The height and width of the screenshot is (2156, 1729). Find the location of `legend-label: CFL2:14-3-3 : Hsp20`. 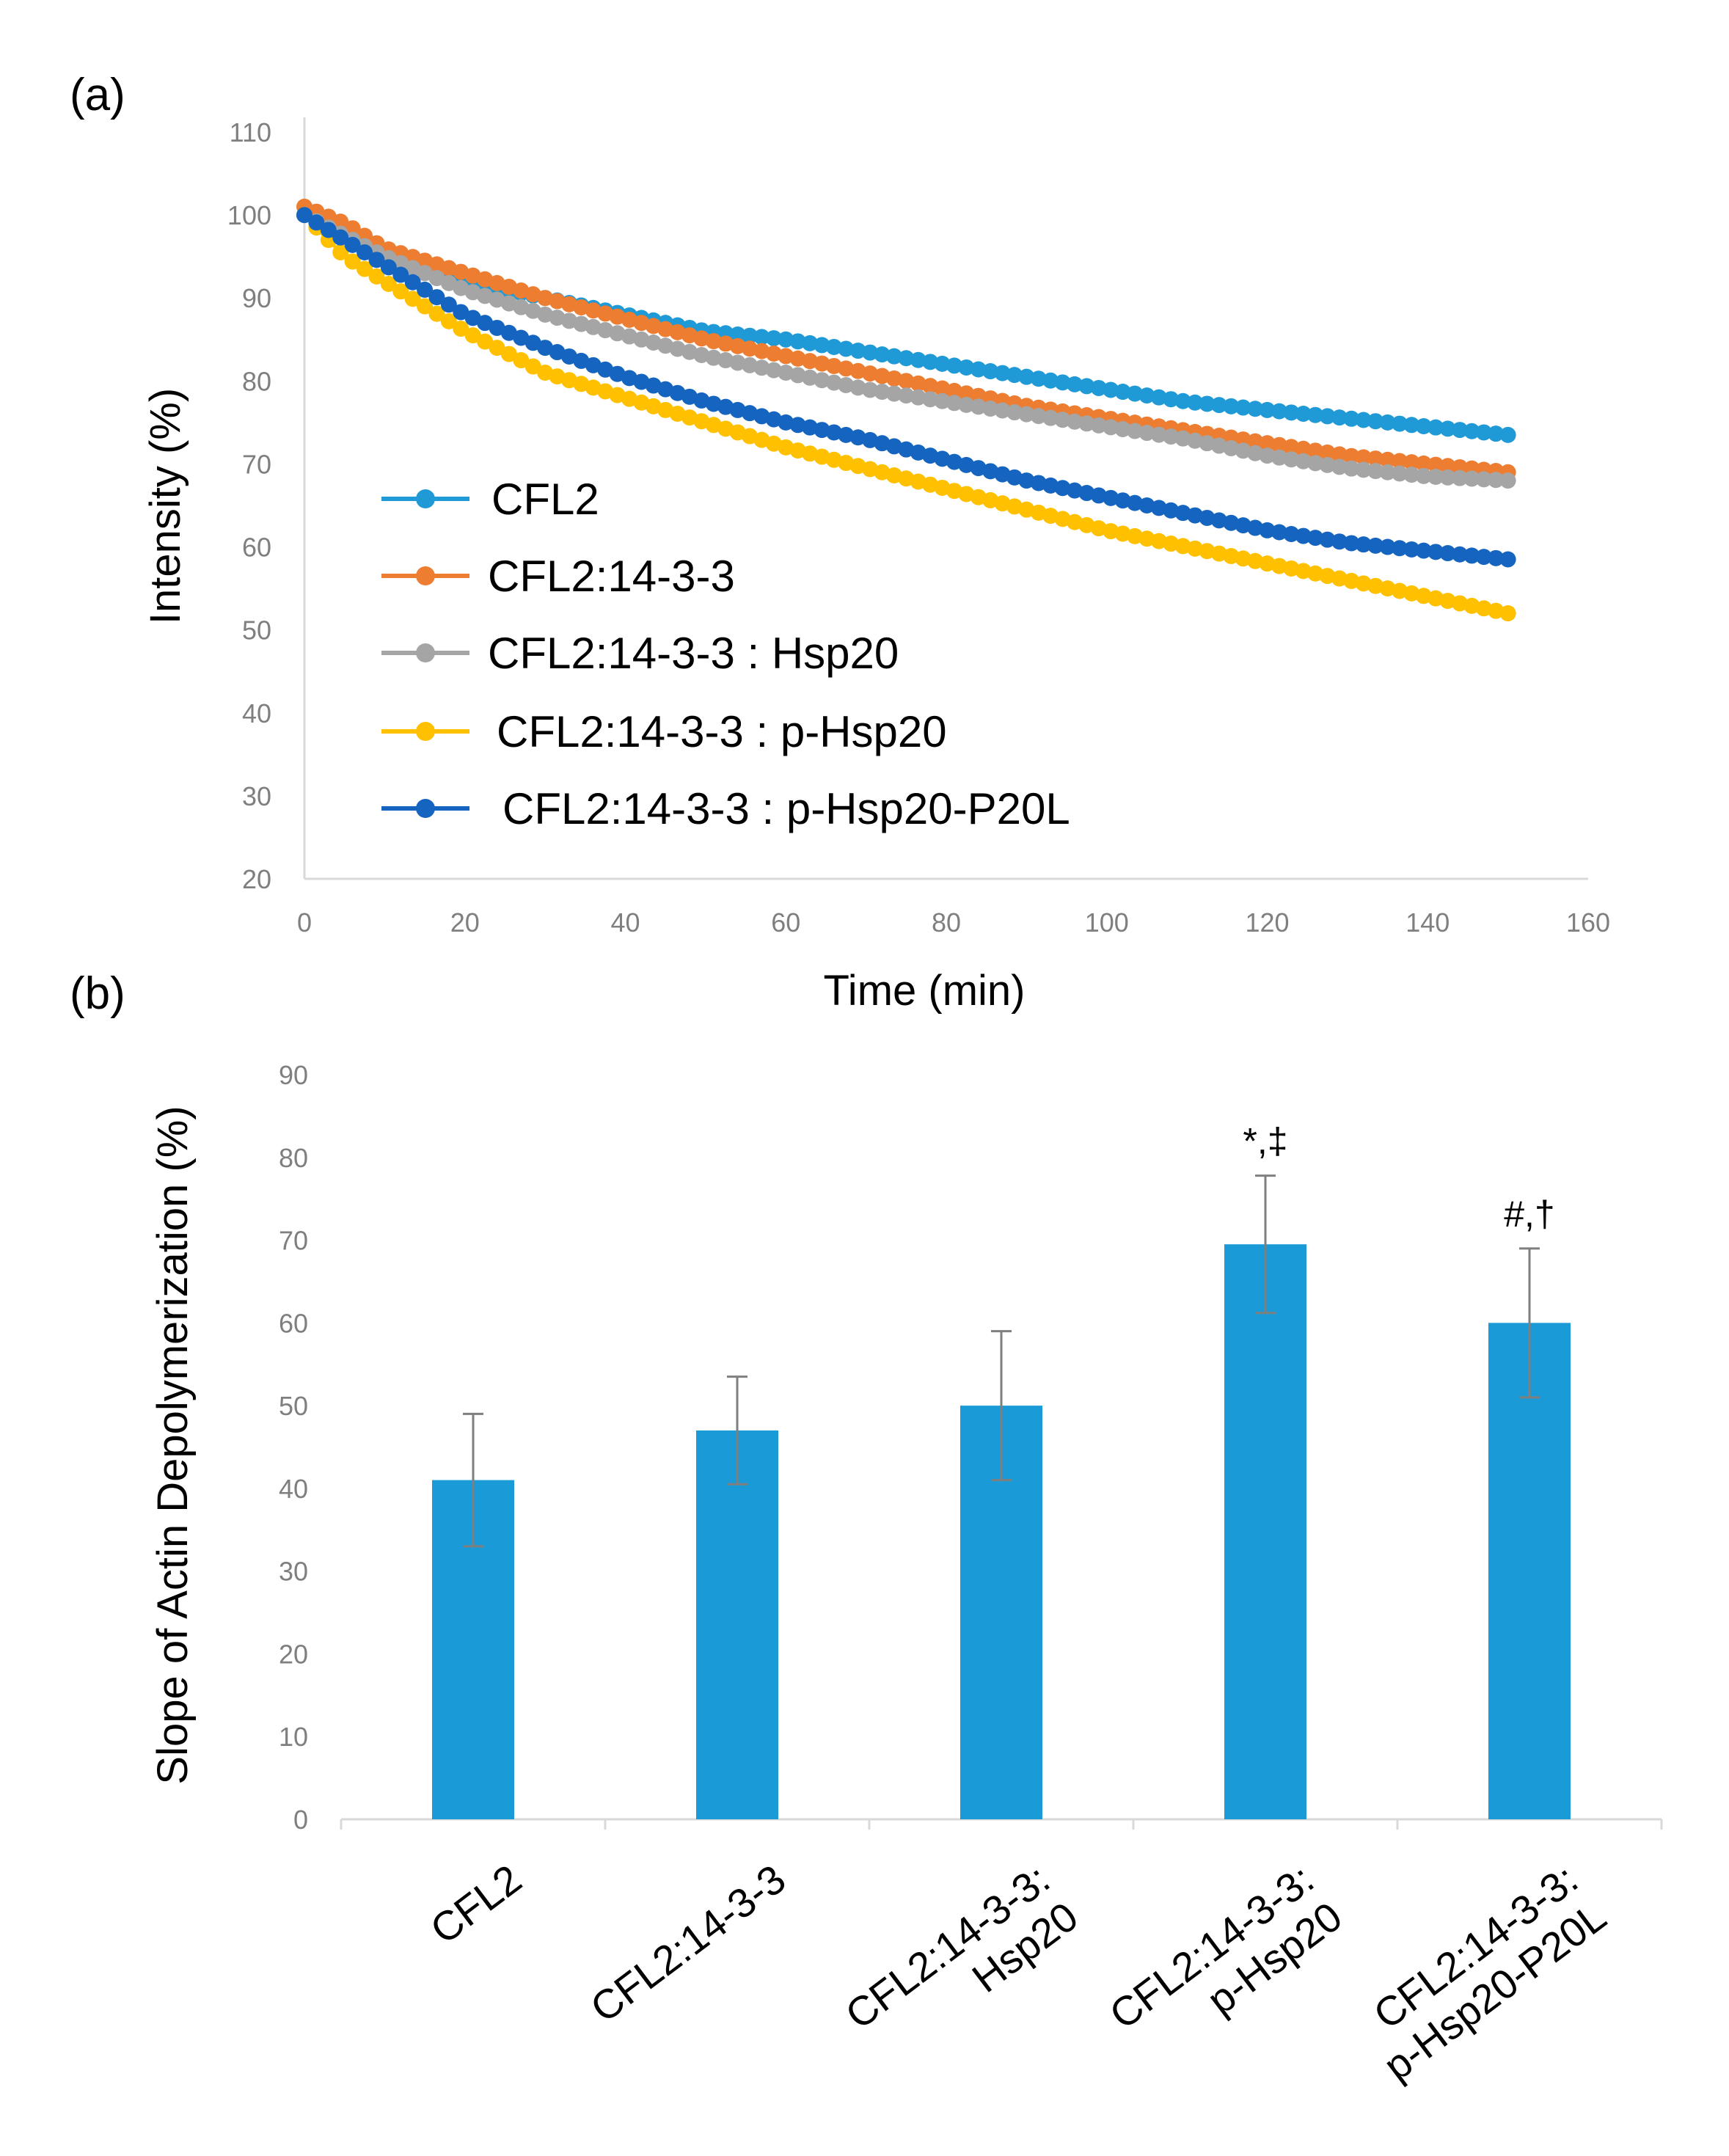

legend-label: CFL2:14-3-3 : Hsp20 is located at coordinates (693, 653).